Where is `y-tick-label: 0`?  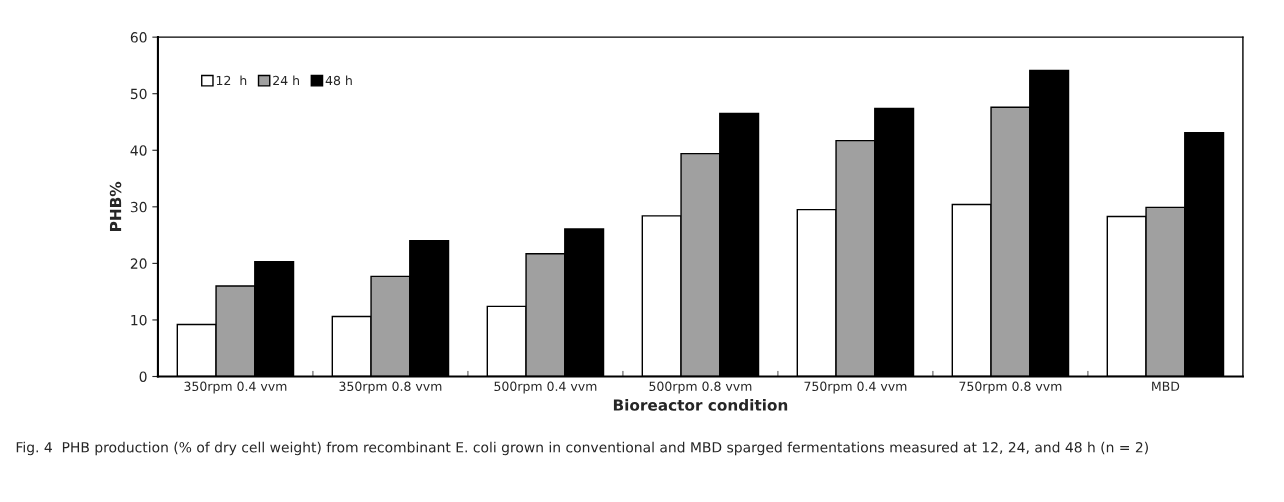 y-tick-label: 0 is located at coordinates (143, 376).